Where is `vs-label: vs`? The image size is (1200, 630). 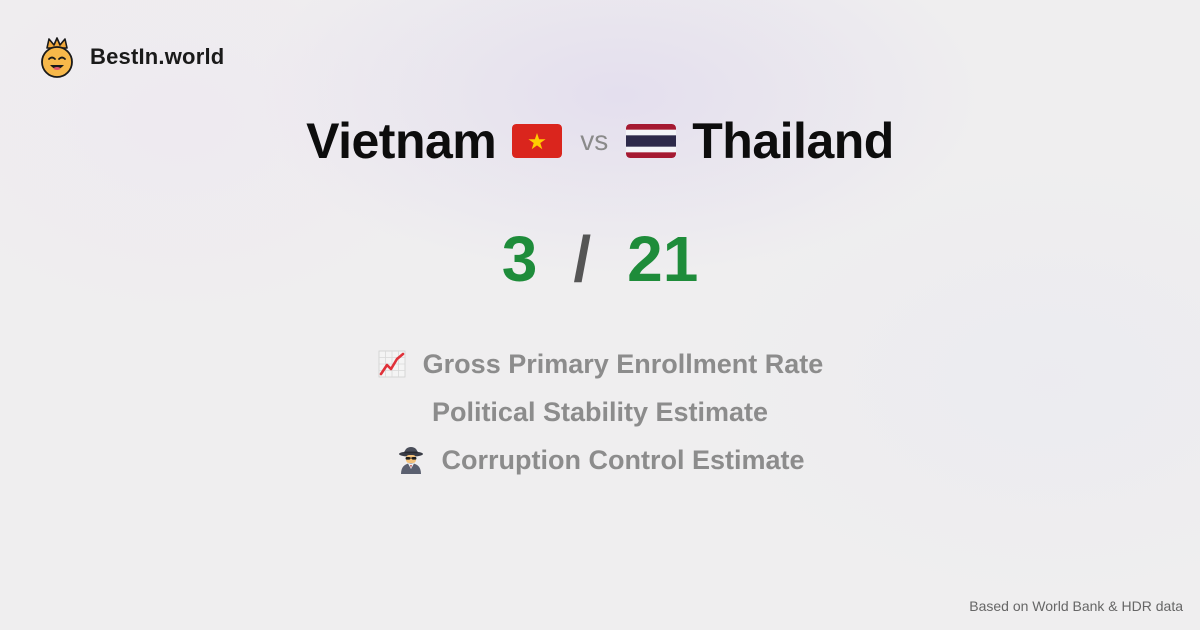 vs-label: vs is located at coordinates (594, 140).